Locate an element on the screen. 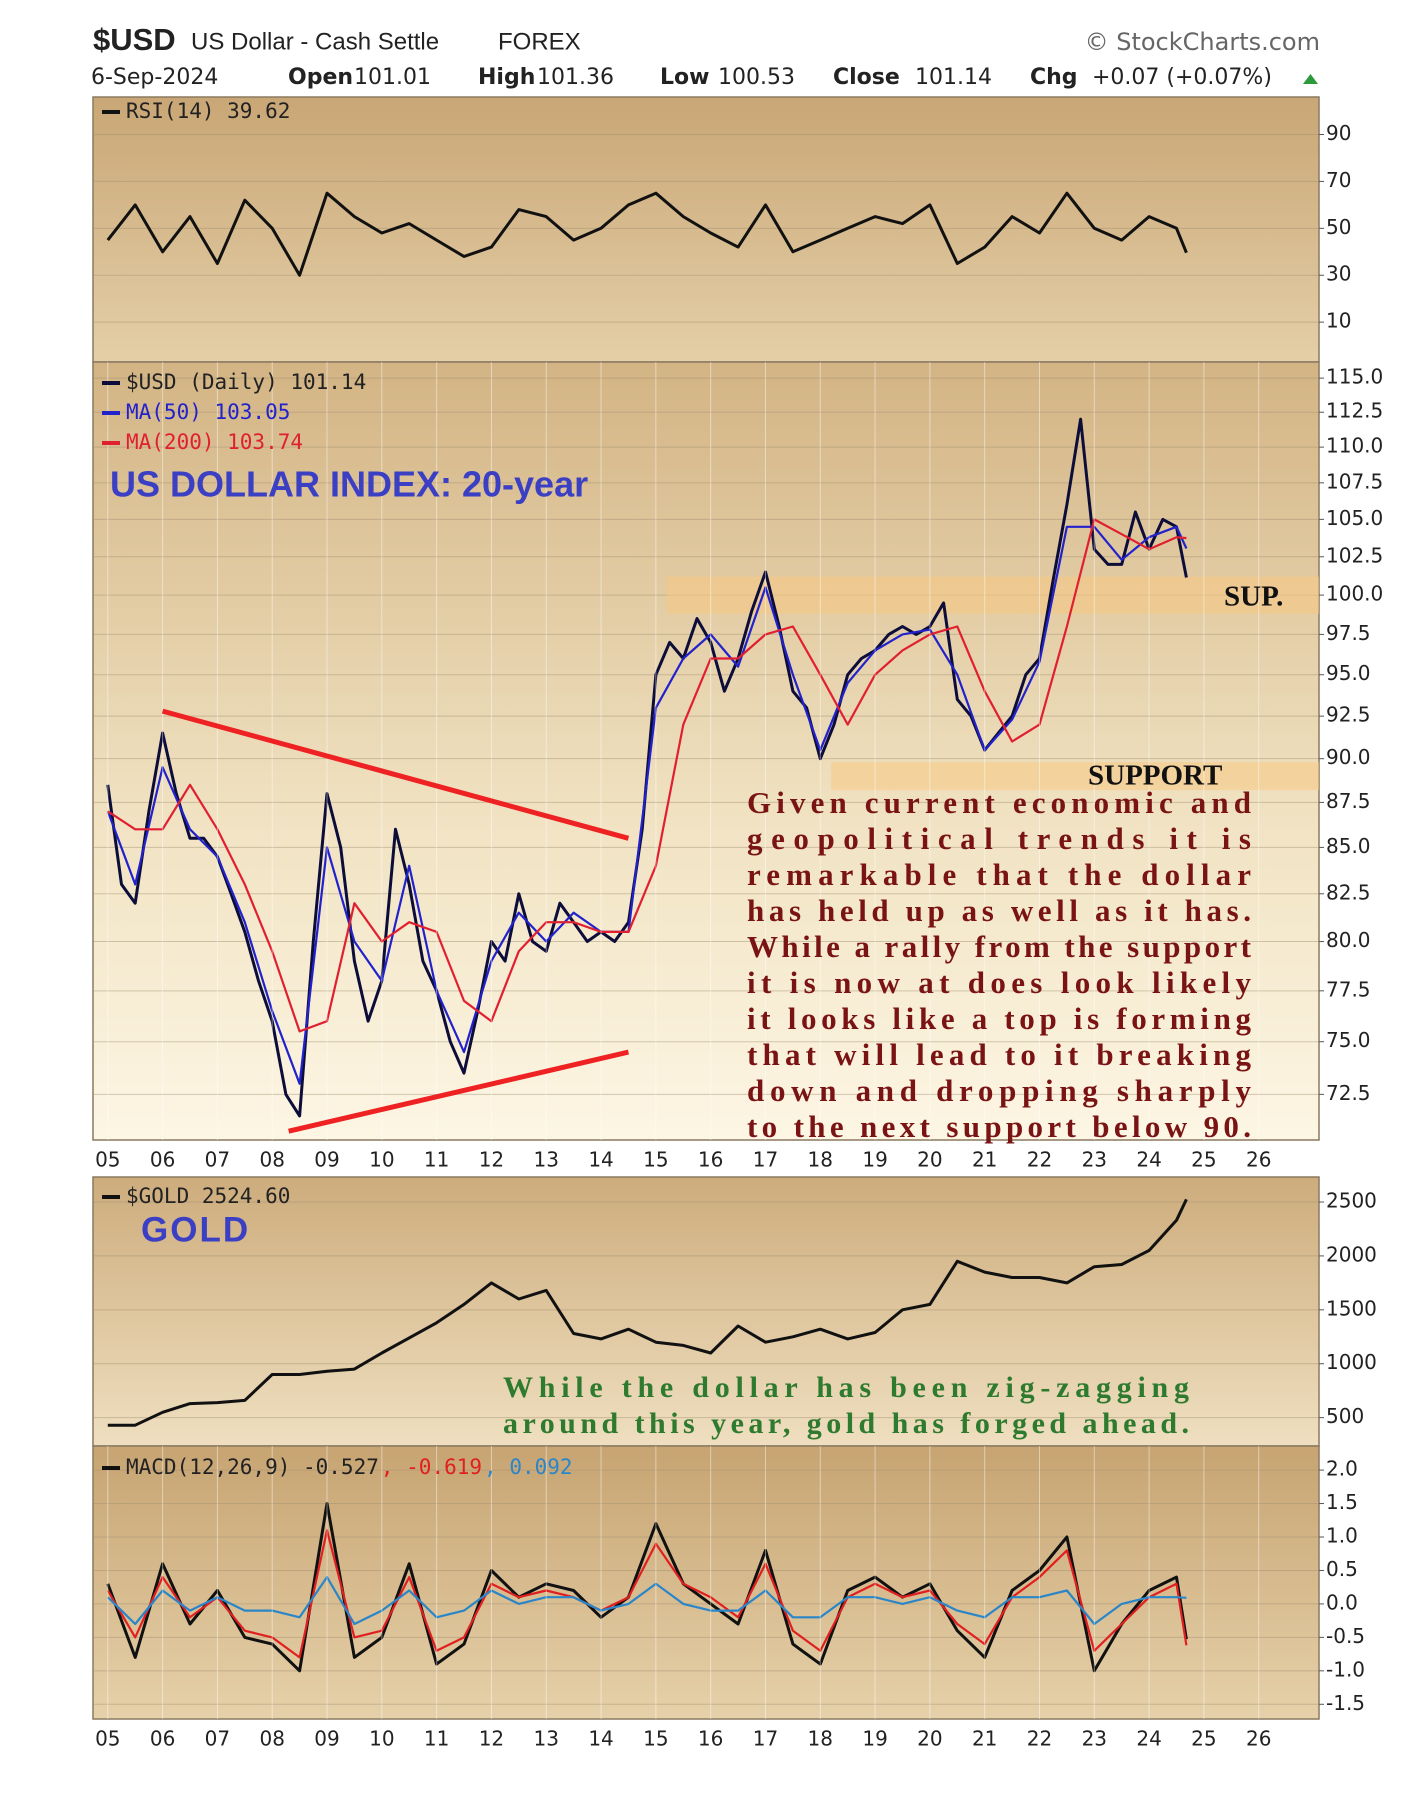 The image size is (1421, 1793). y-tick-label: 115.0 is located at coordinates (1354, 377).